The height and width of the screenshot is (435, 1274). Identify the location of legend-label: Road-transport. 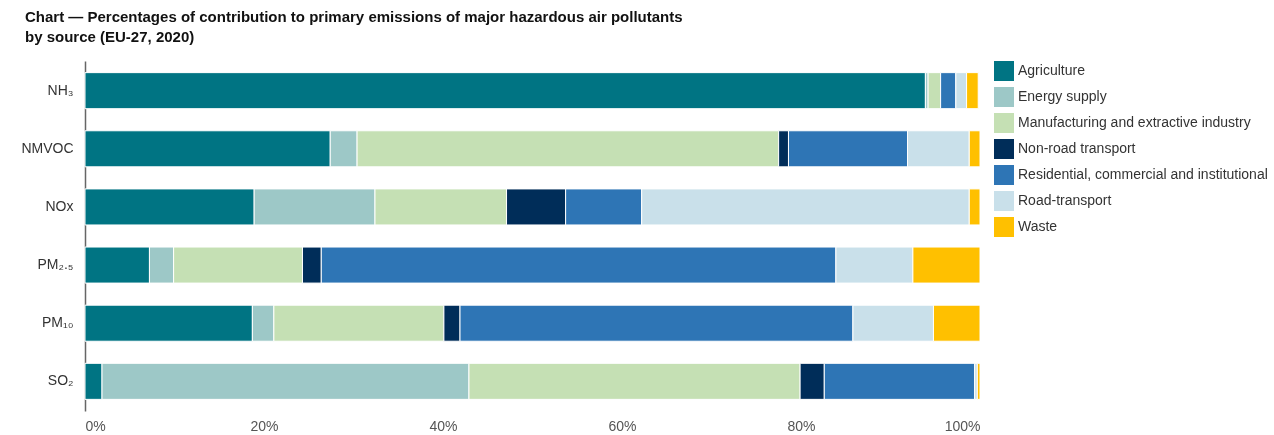
(1065, 200).